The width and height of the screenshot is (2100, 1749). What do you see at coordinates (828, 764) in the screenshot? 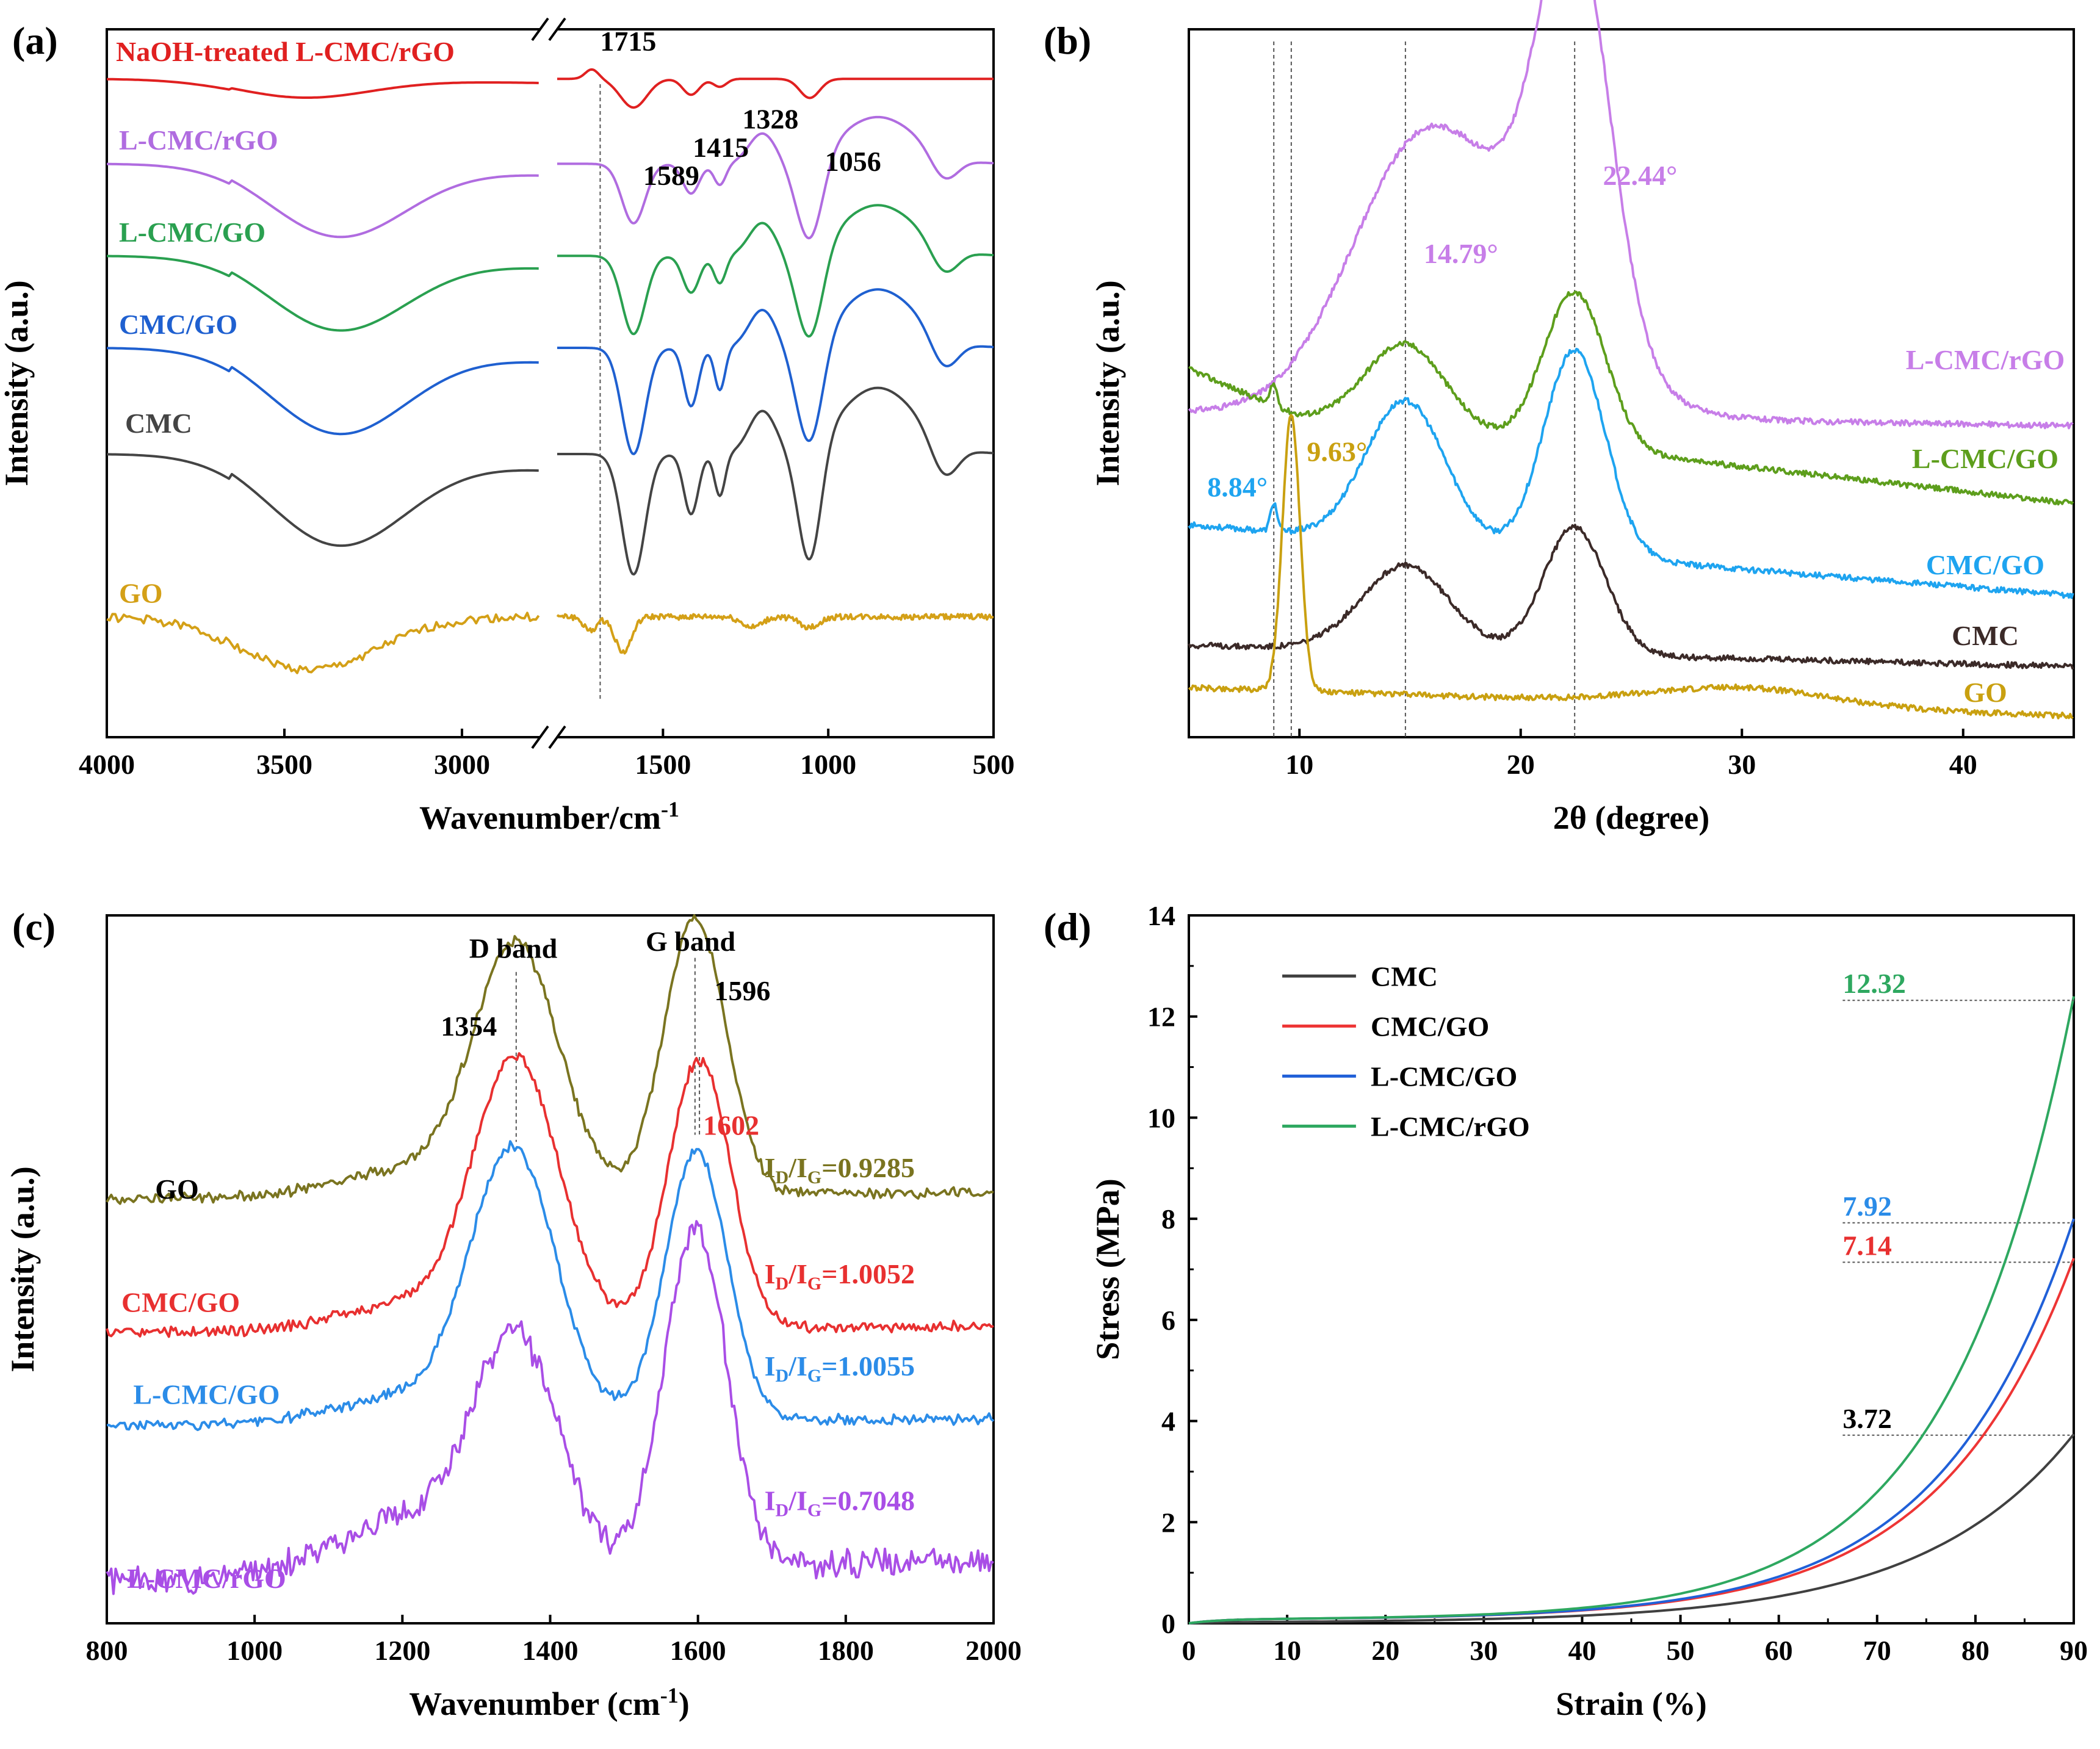
I see `x-tick-label: 1000` at bounding box center [828, 764].